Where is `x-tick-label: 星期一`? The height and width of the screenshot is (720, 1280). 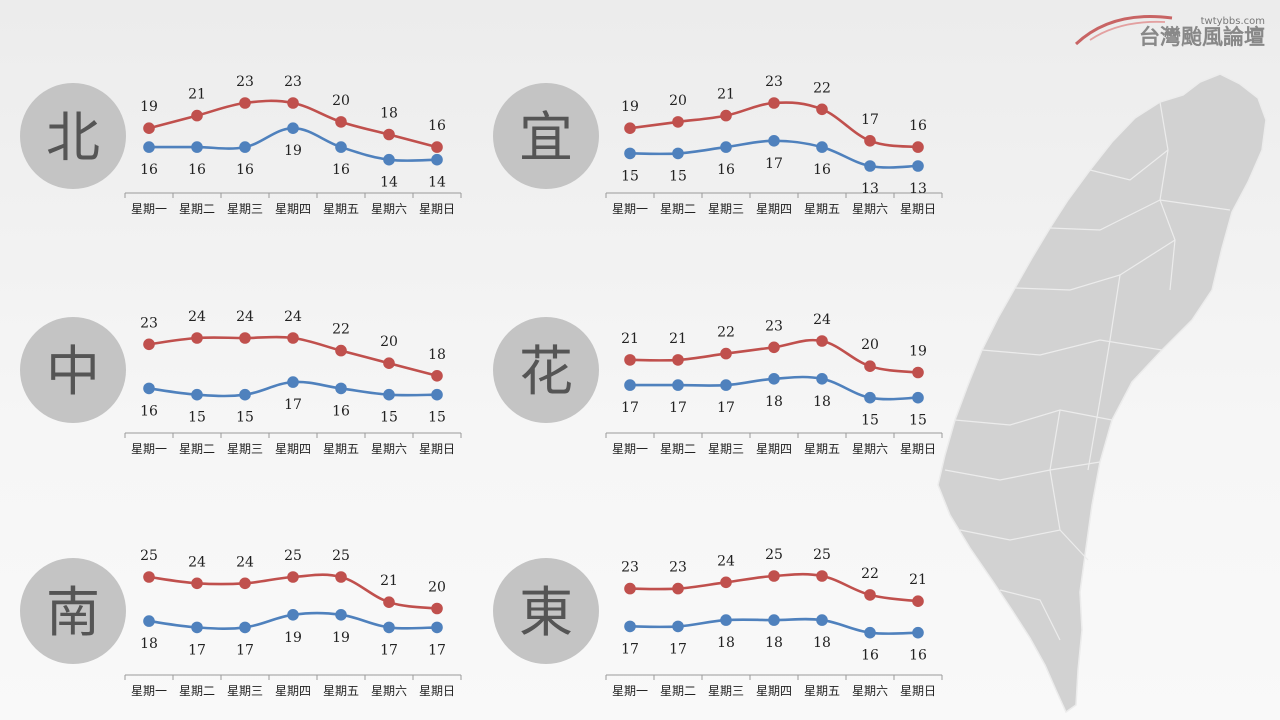 x-tick-label: 星期一 is located at coordinates (630, 449).